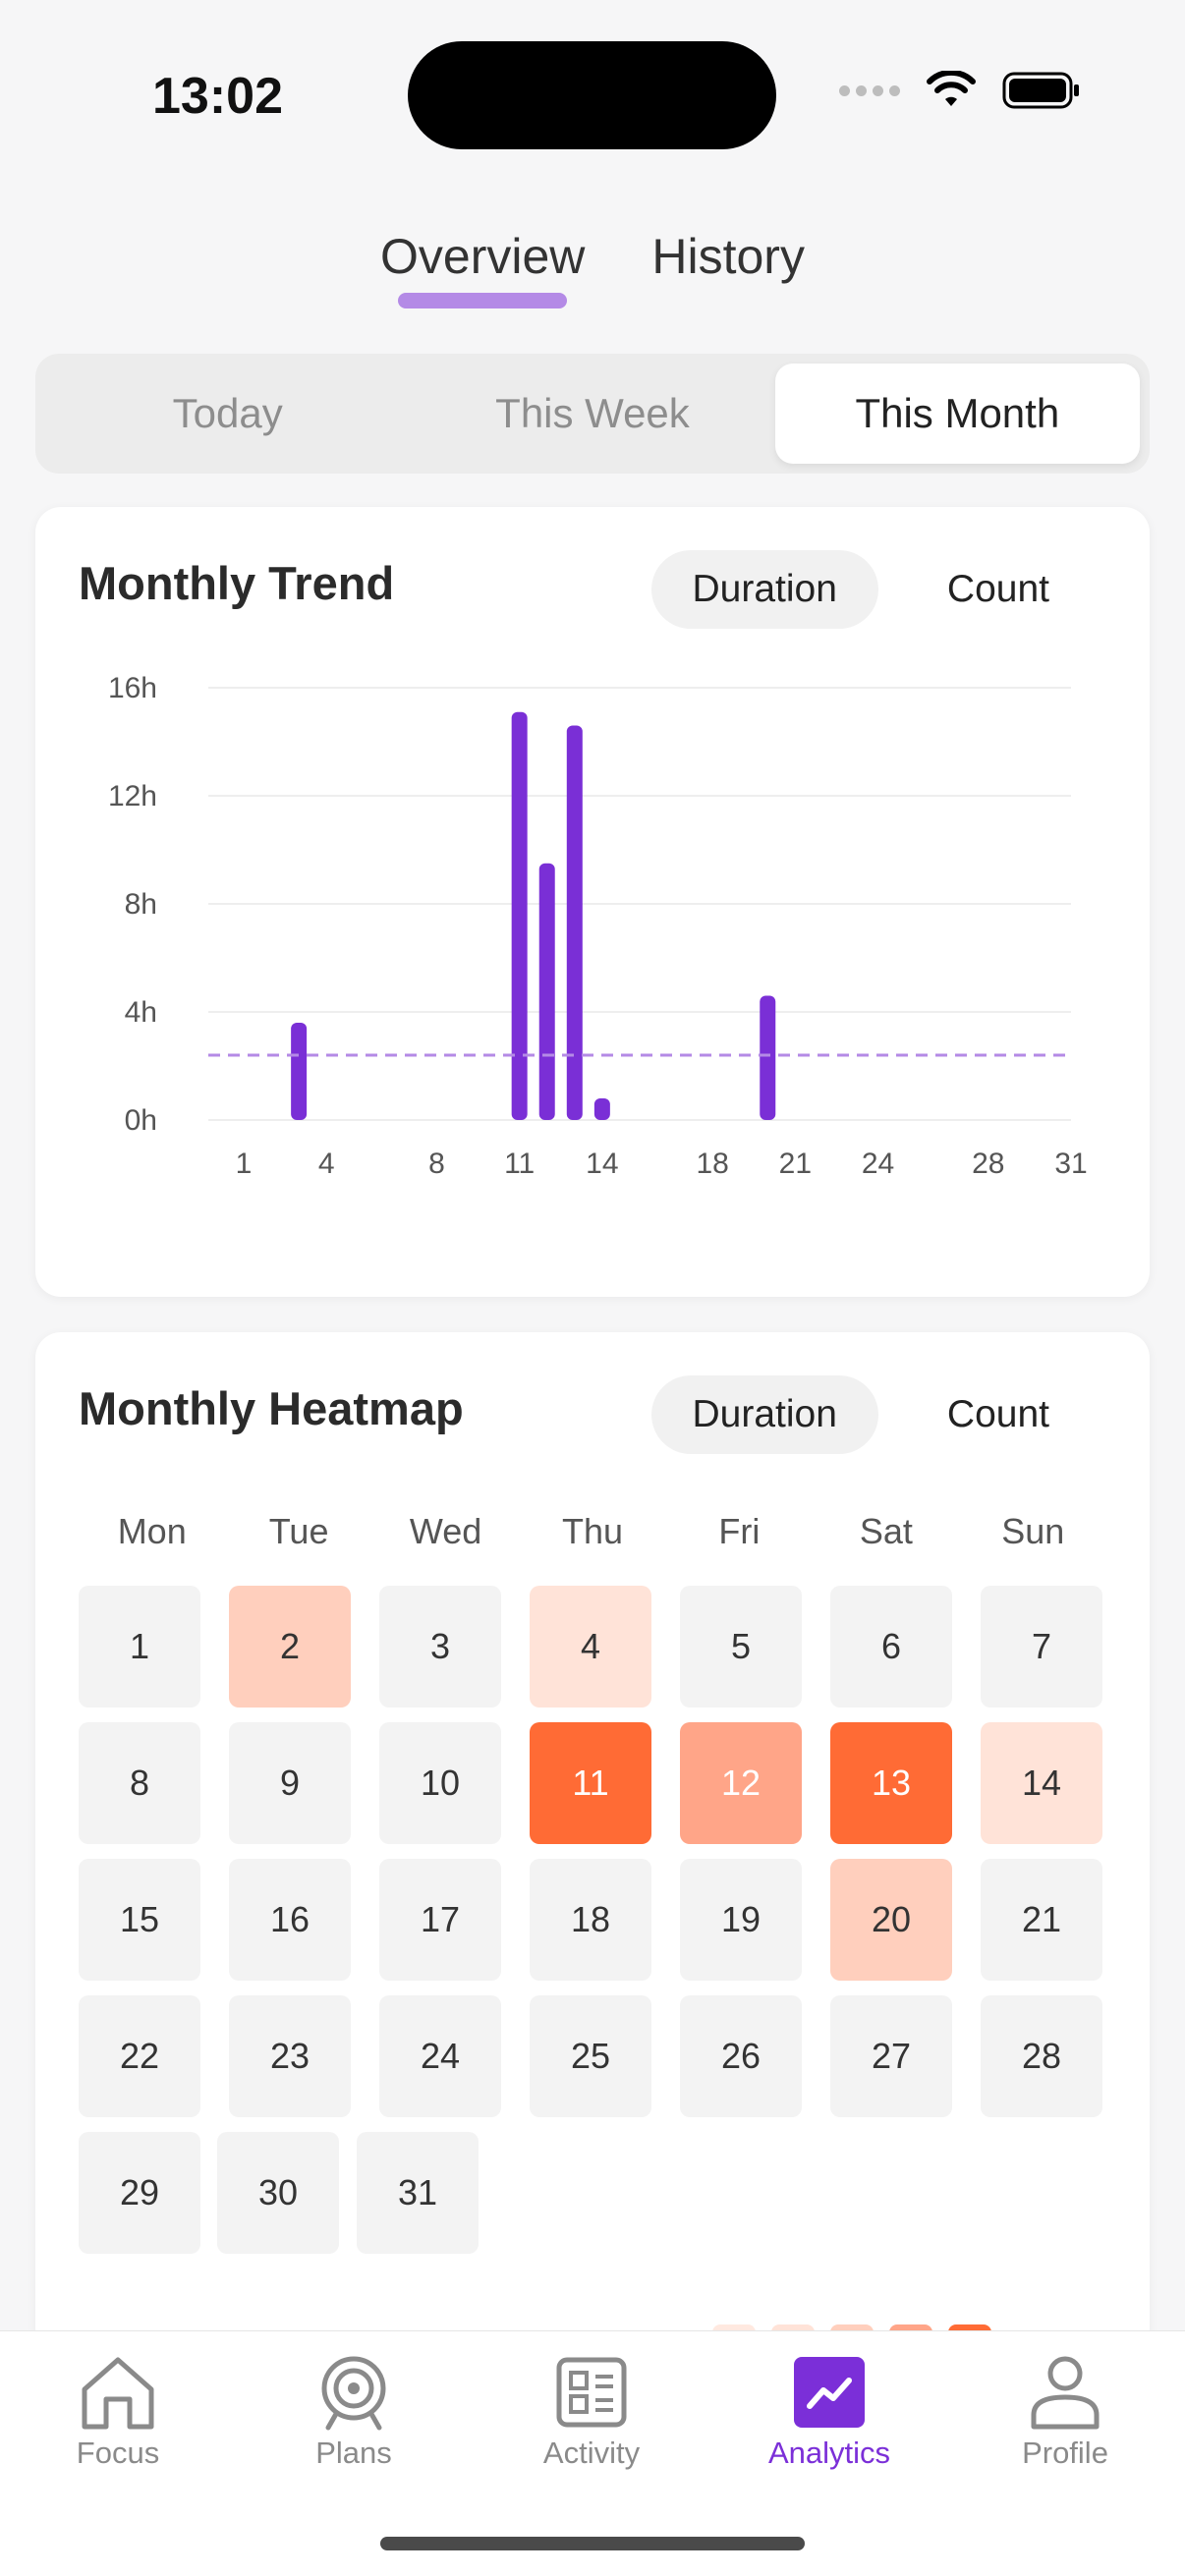  Describe the element at coordinates (988, 1164) in the screenshot. I see `x-tick-label: 28` at that location.